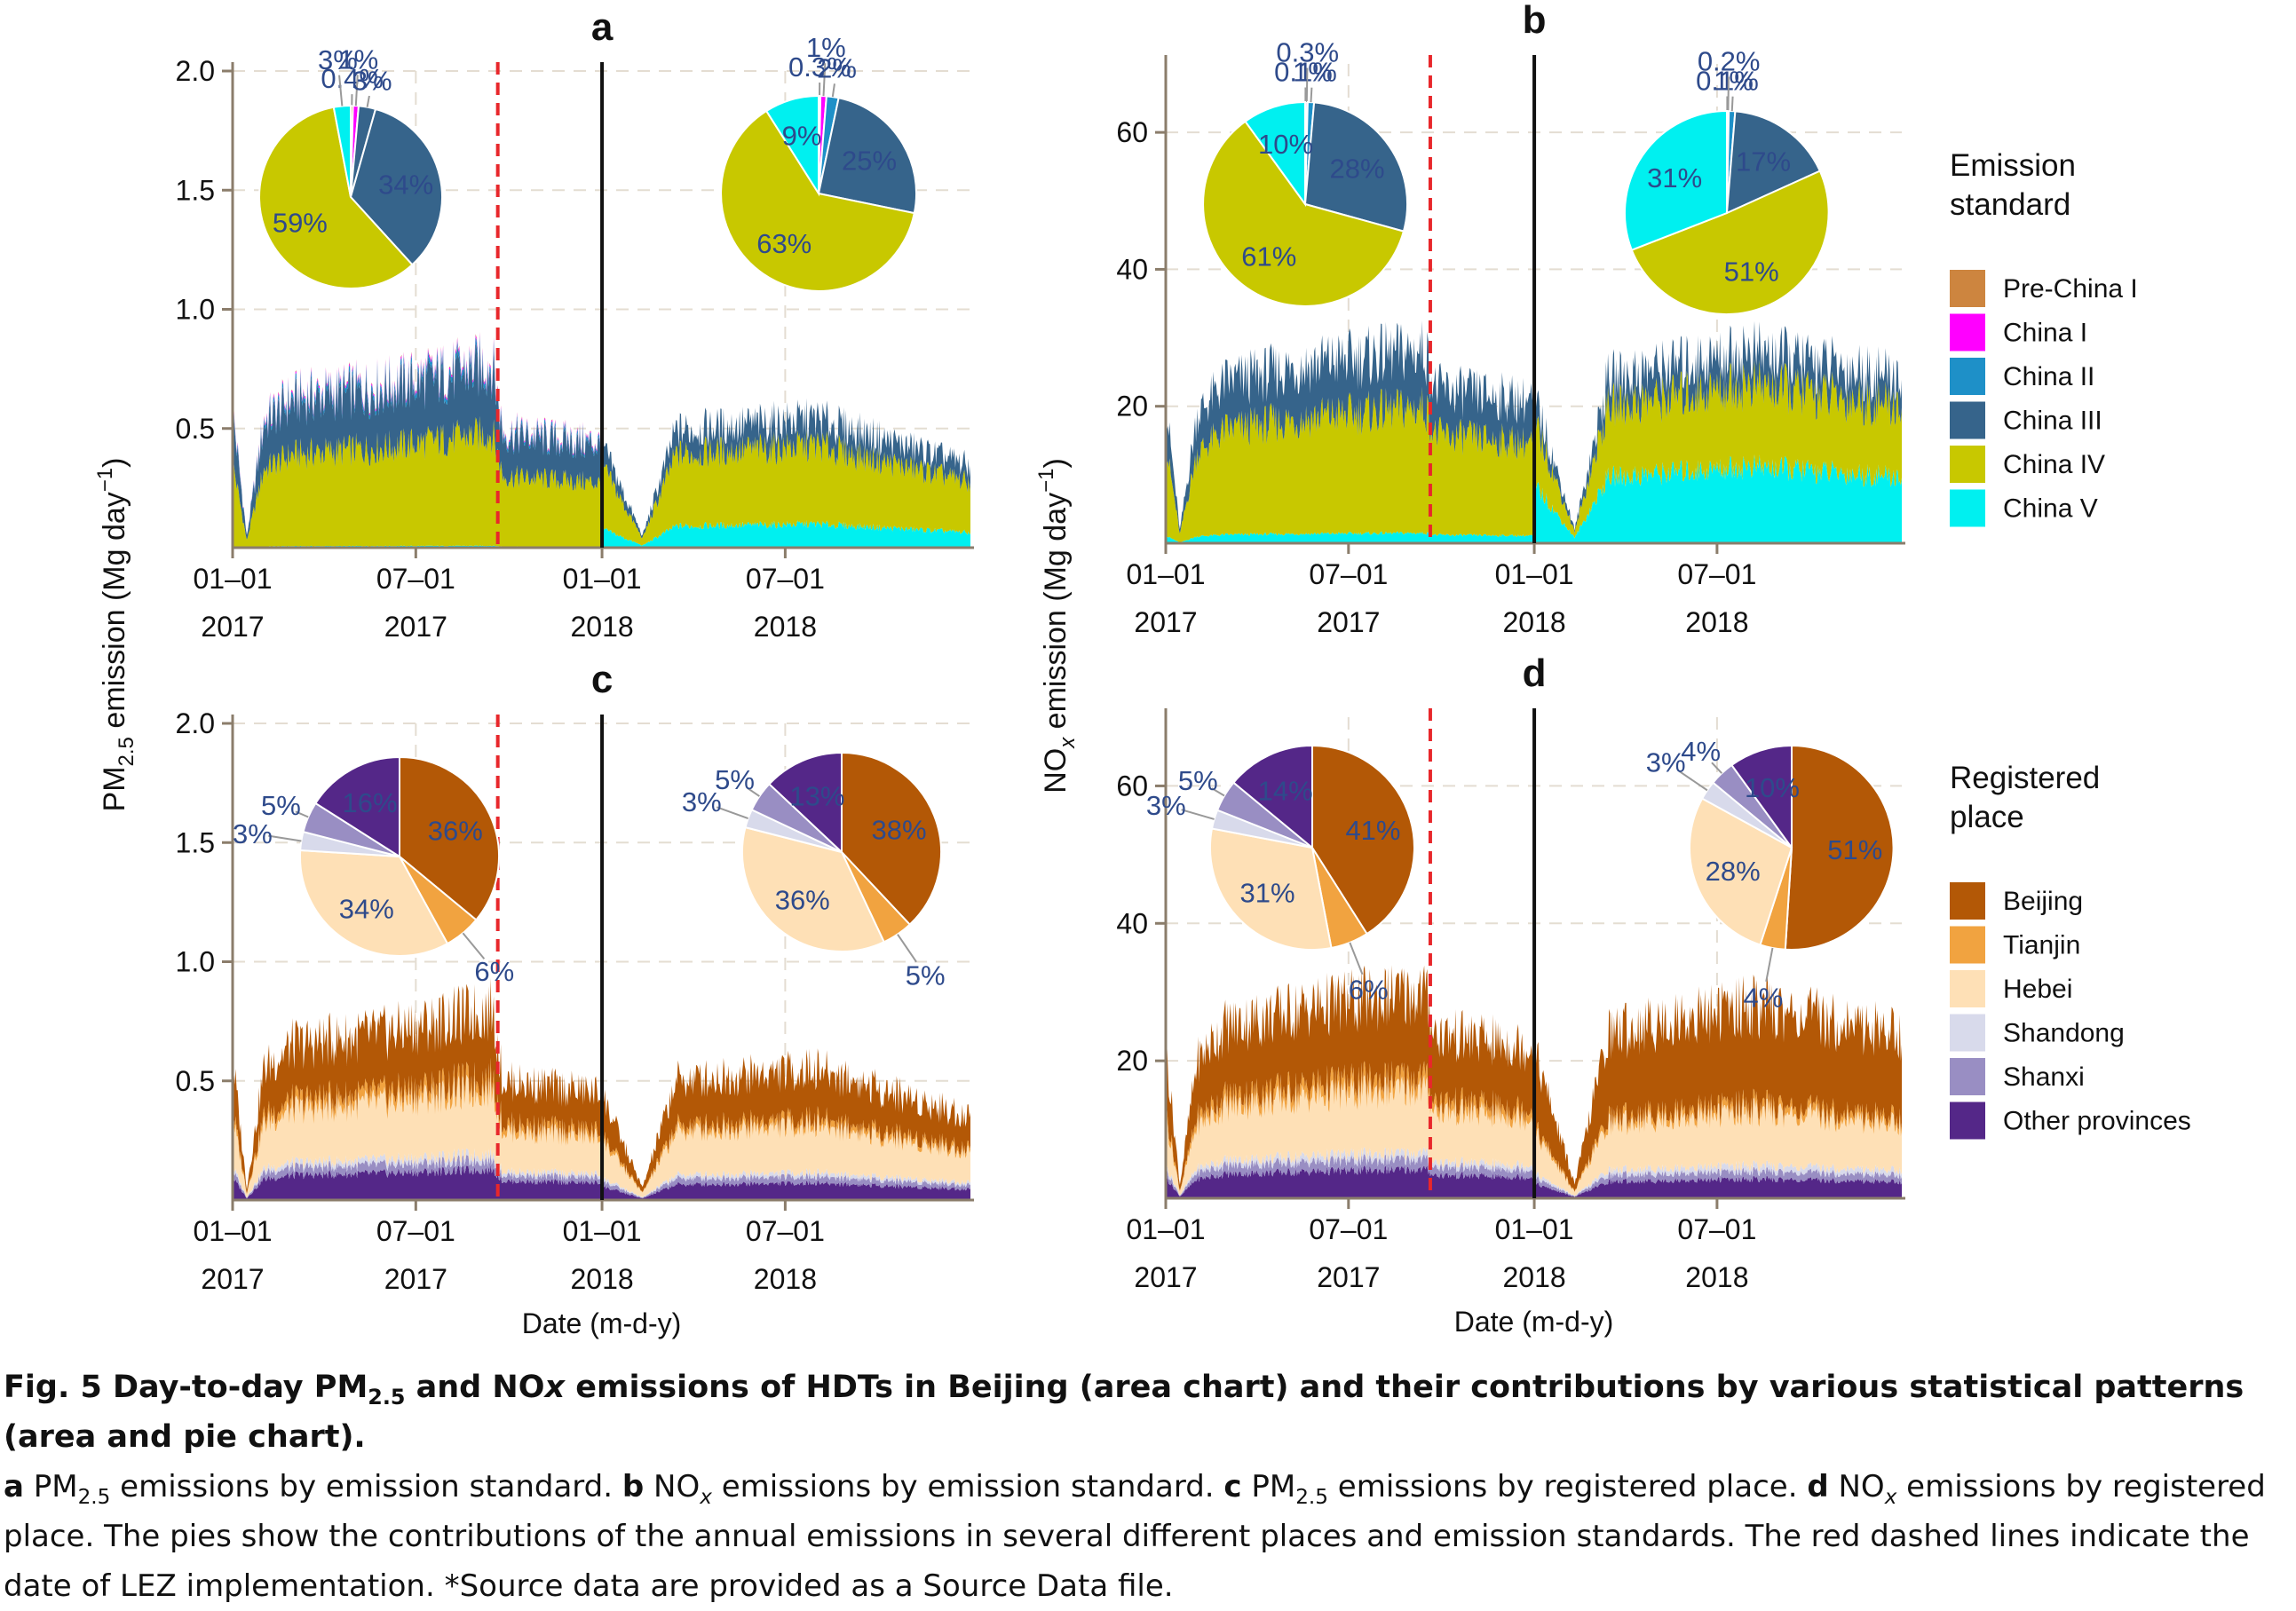 The width and height of the screenshot is (2296, 1611). I want to click on legend-title: place, so click(1987, 817).